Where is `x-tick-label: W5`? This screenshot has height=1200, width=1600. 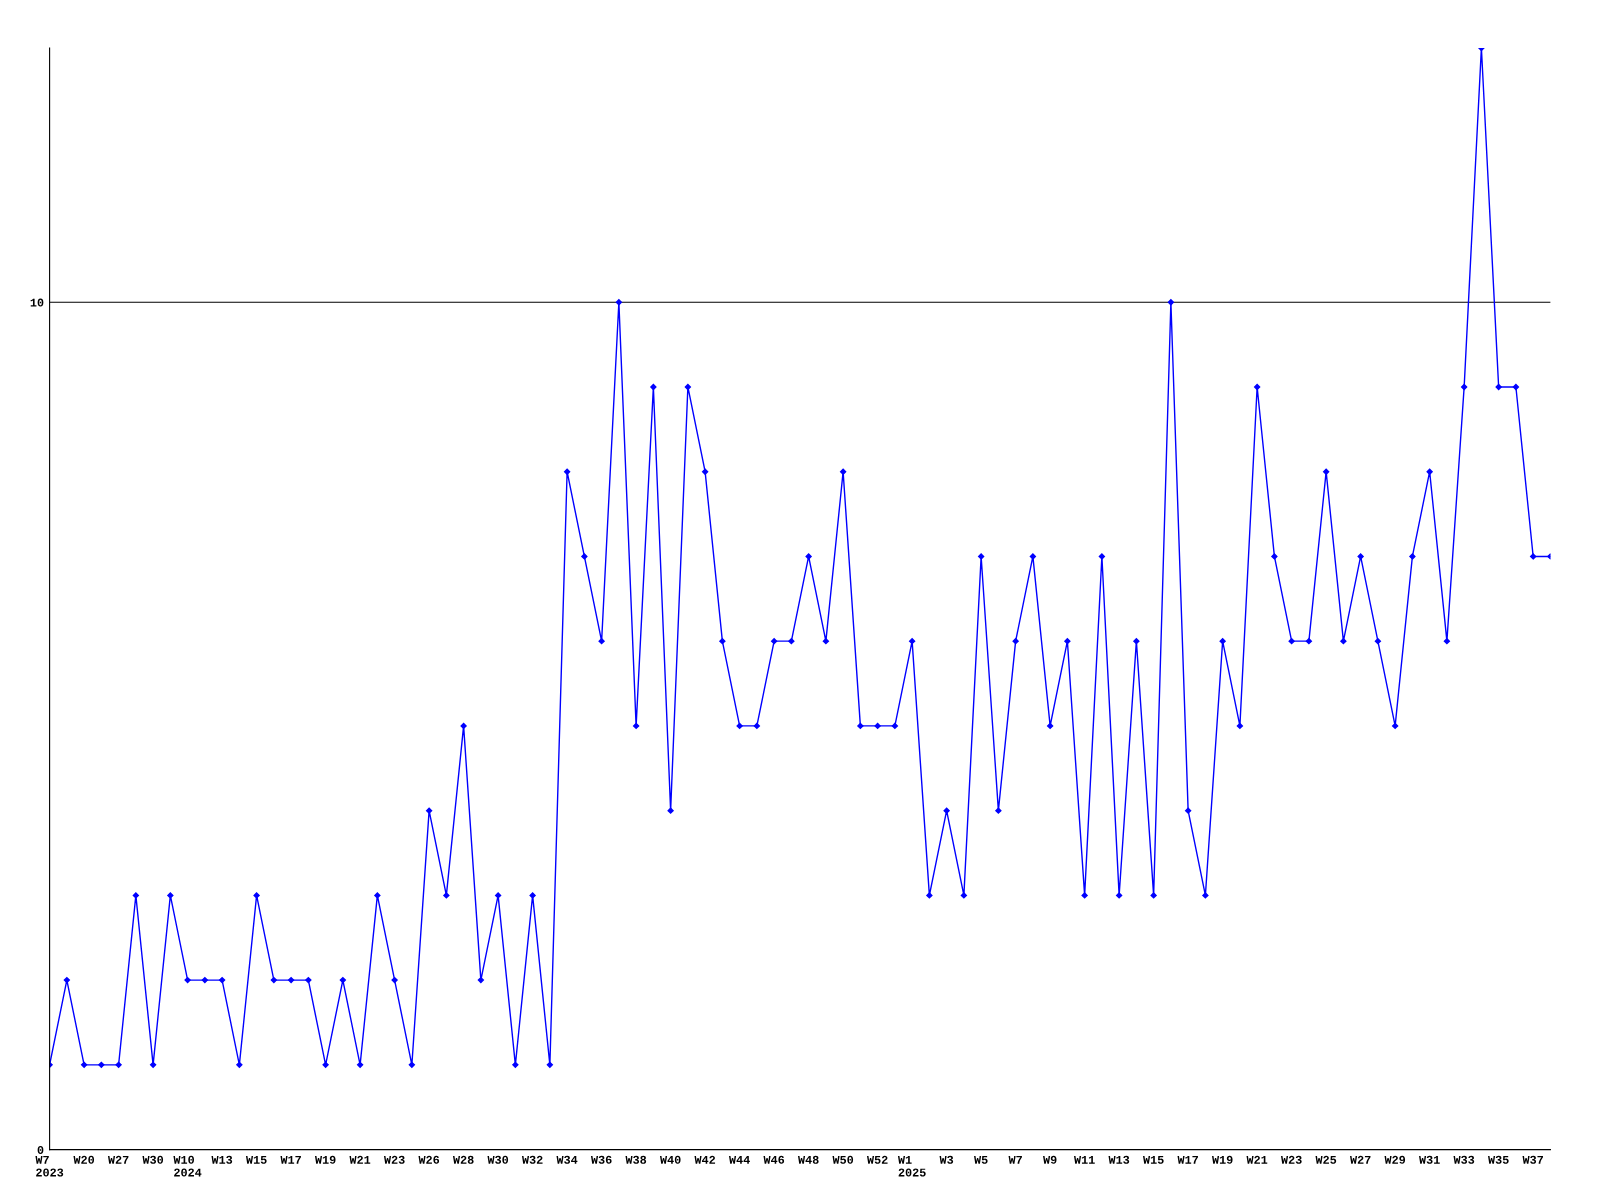
x-tick-label: W5 is located at coordinates (981, 1159).